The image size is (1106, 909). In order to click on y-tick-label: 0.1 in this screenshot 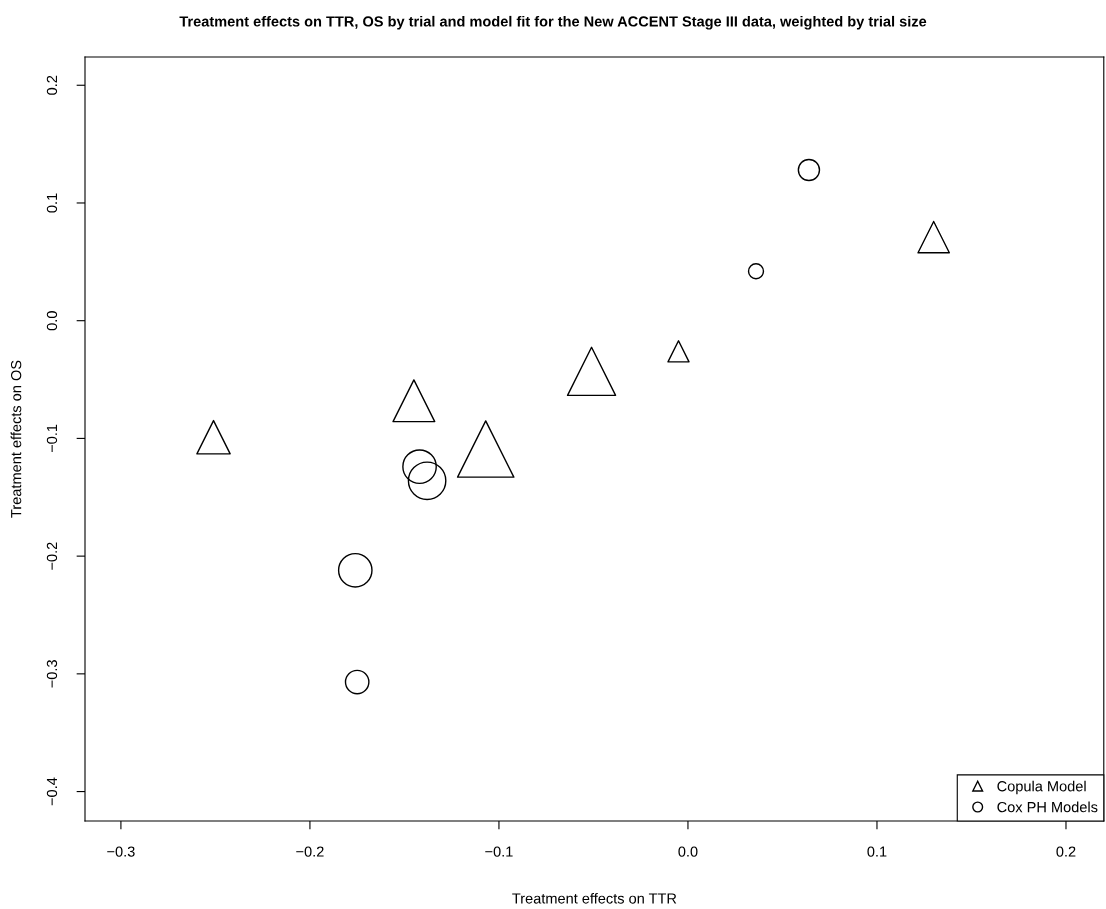, I will do `click(52, 203)`.